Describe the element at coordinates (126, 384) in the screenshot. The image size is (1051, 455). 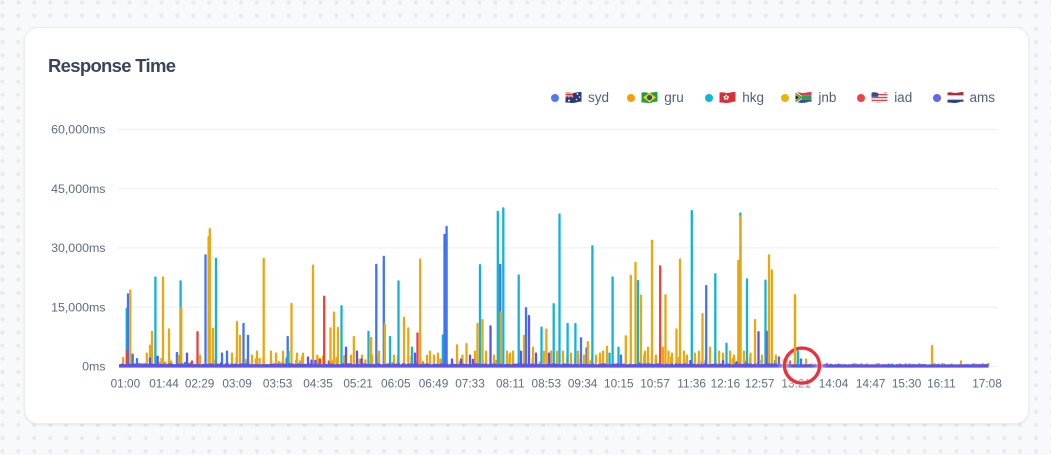
I see `svg-text: 01:00` at that location.